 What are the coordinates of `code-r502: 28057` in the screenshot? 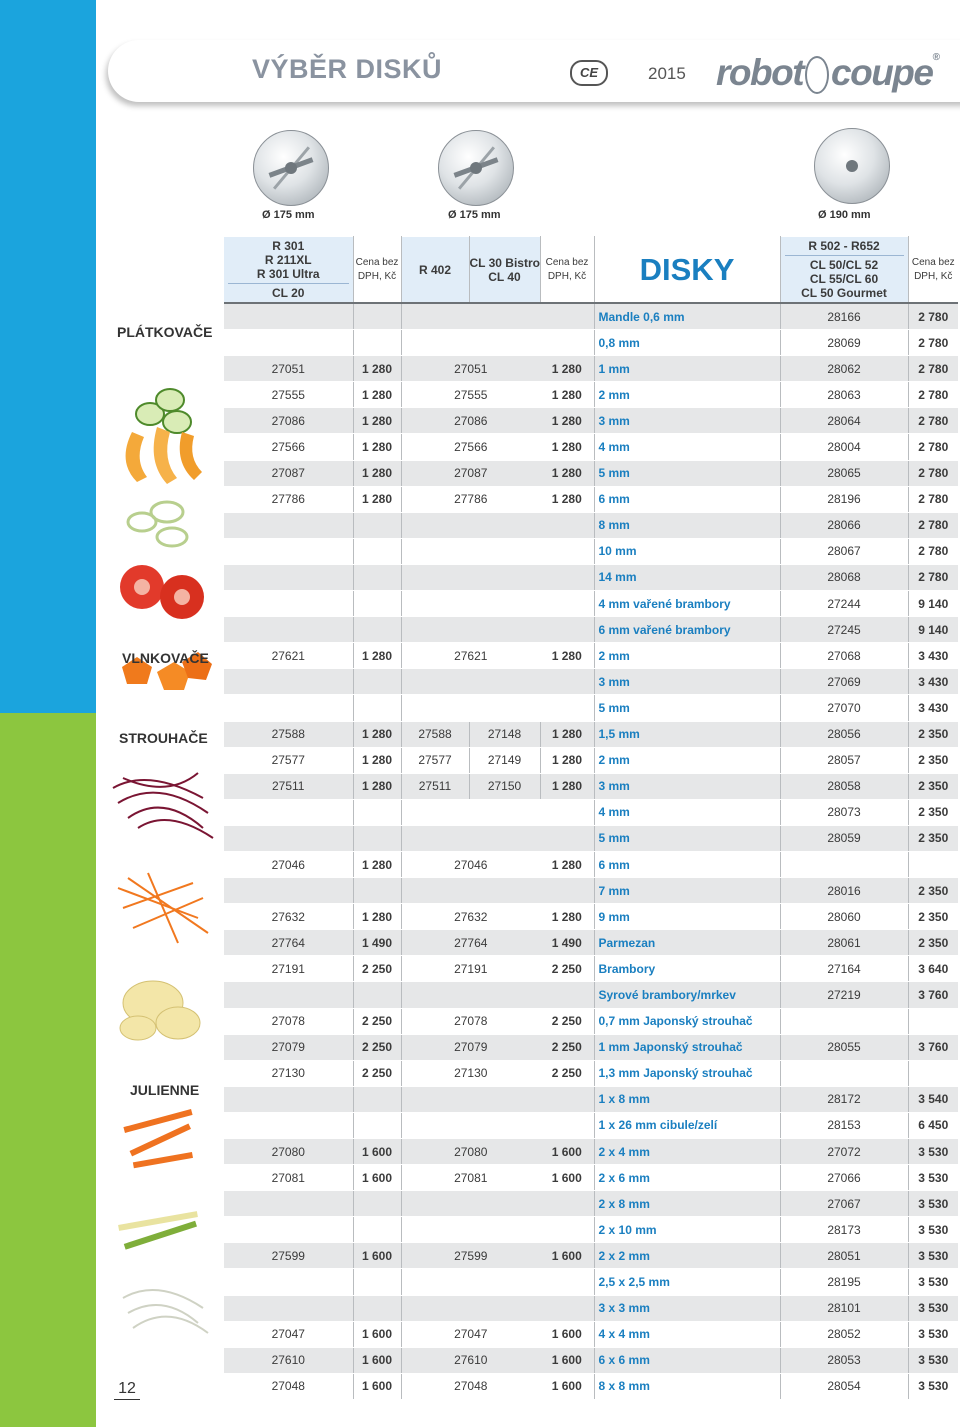 It's located at (844, 760).